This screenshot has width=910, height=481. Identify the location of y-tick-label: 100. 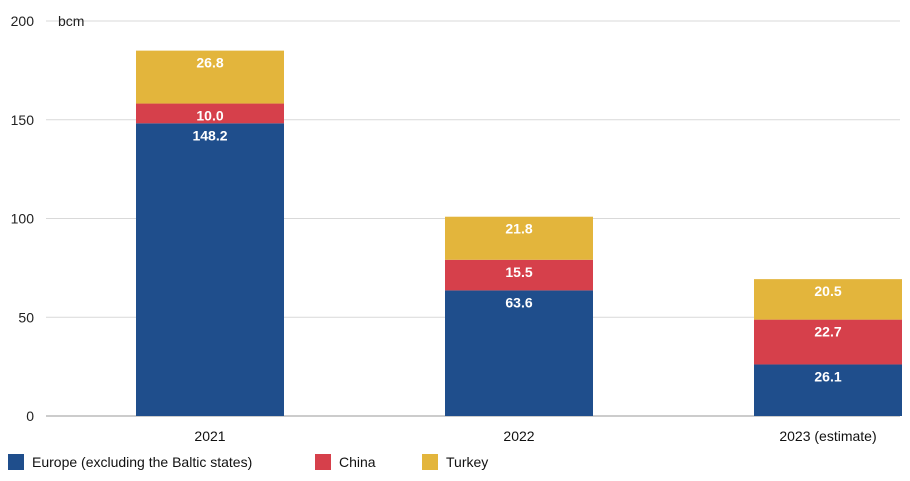
(23, 219).